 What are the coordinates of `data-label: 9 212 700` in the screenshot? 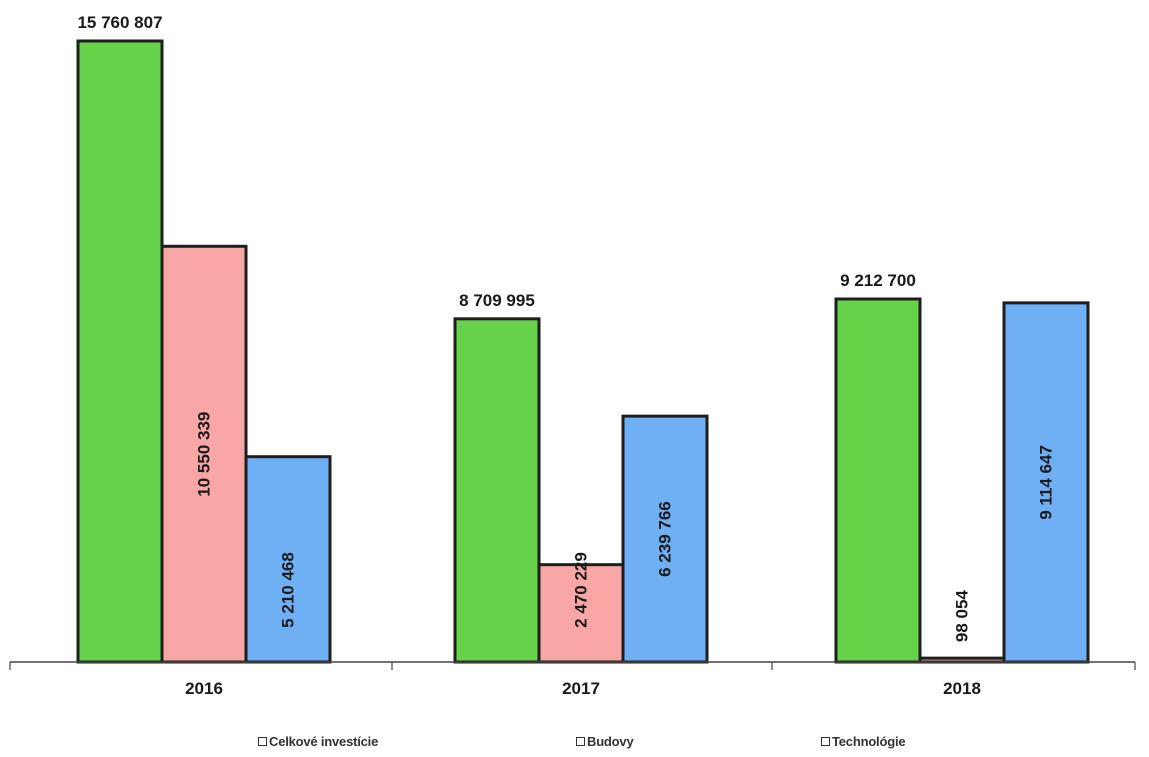 It's located at (878, 280).